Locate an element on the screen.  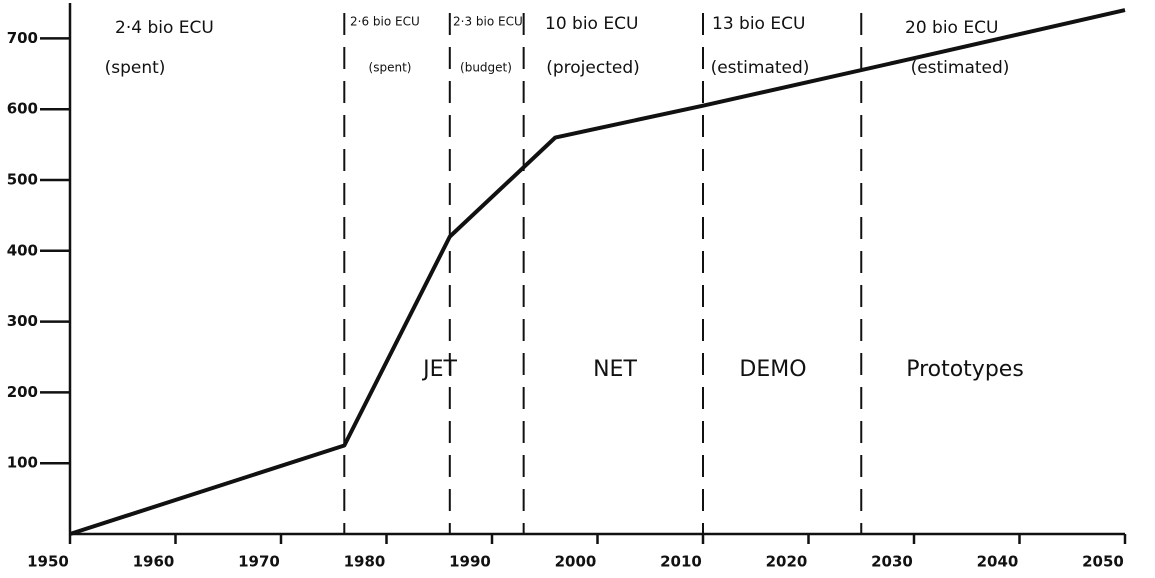
period-status: (budget) is located at coordinates (486, 68).